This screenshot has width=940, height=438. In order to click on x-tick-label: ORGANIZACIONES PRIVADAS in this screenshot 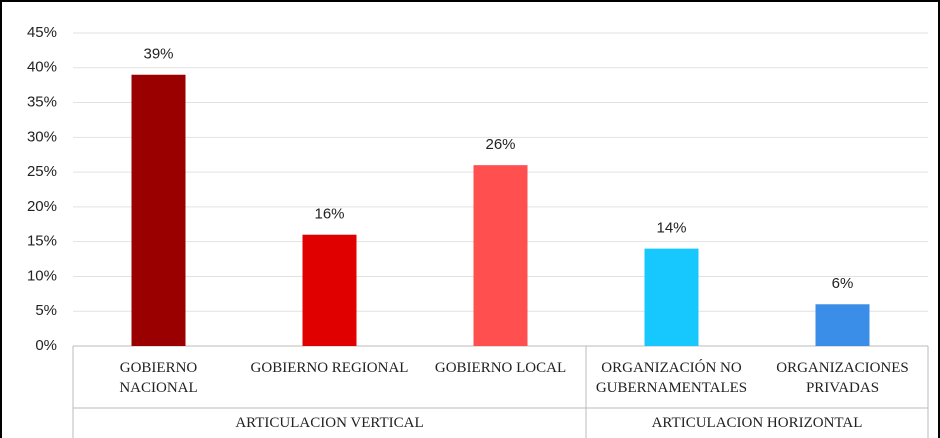, I will do `click(842, 378)`.